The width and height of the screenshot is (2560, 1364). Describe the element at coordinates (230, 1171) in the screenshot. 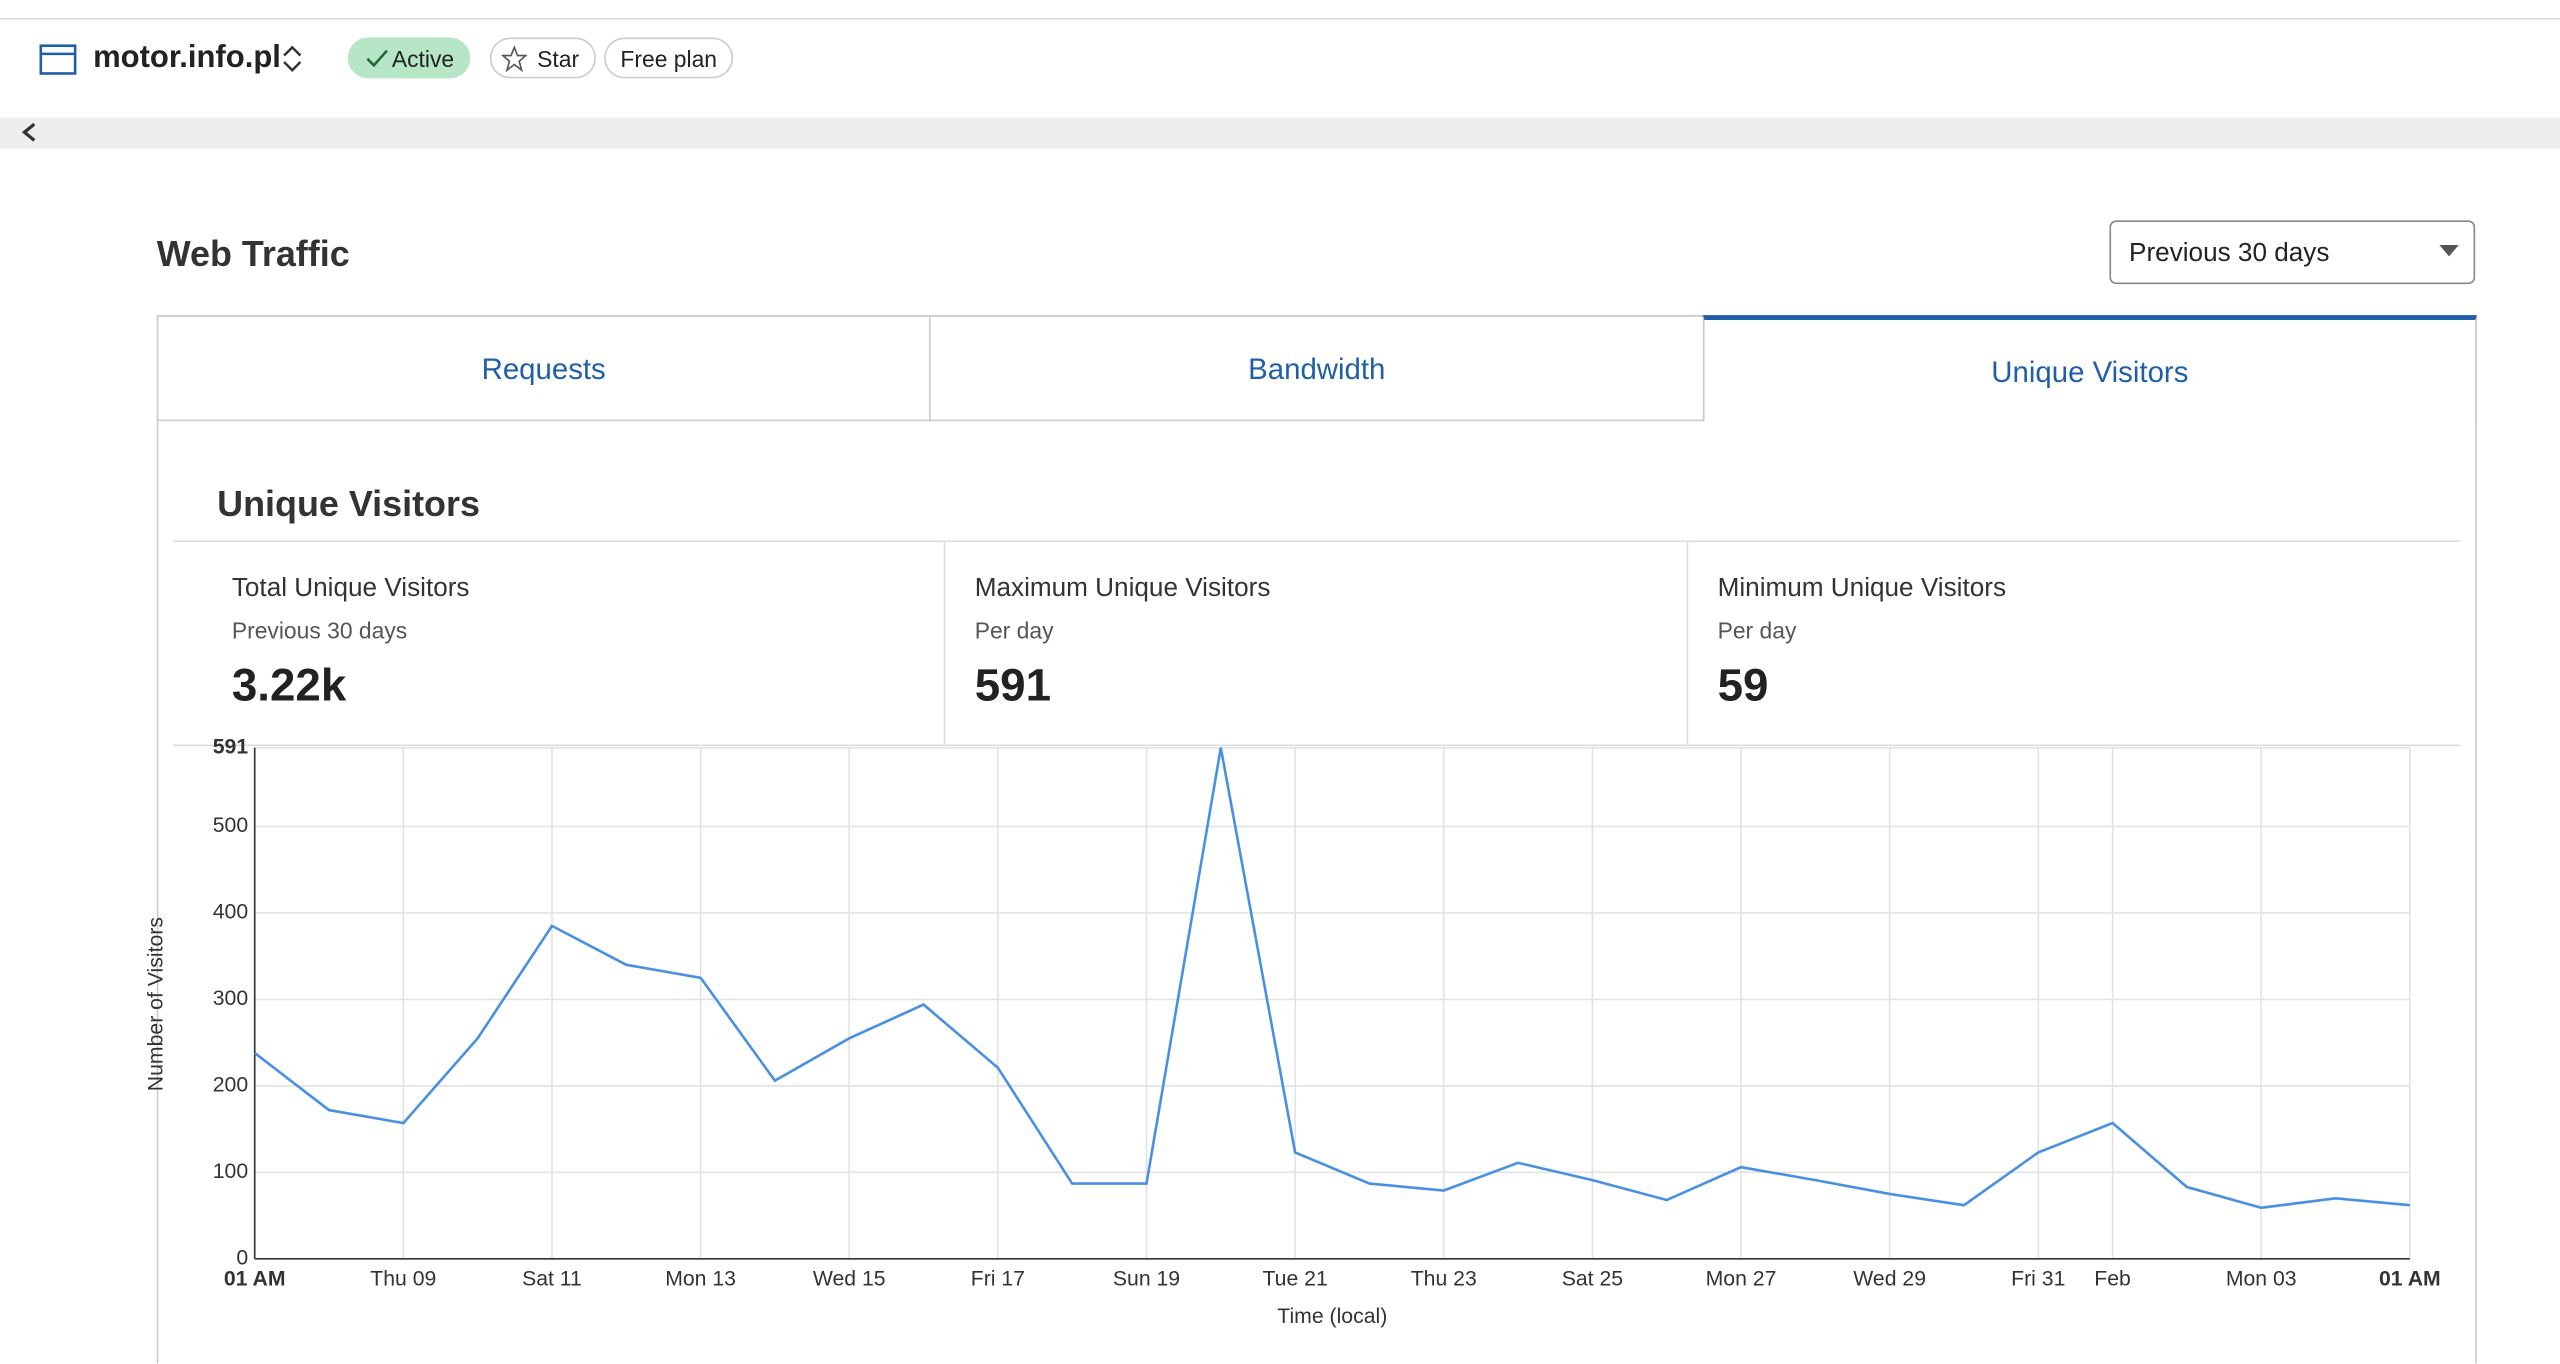

I see `y-tick-label: 100` at that location.